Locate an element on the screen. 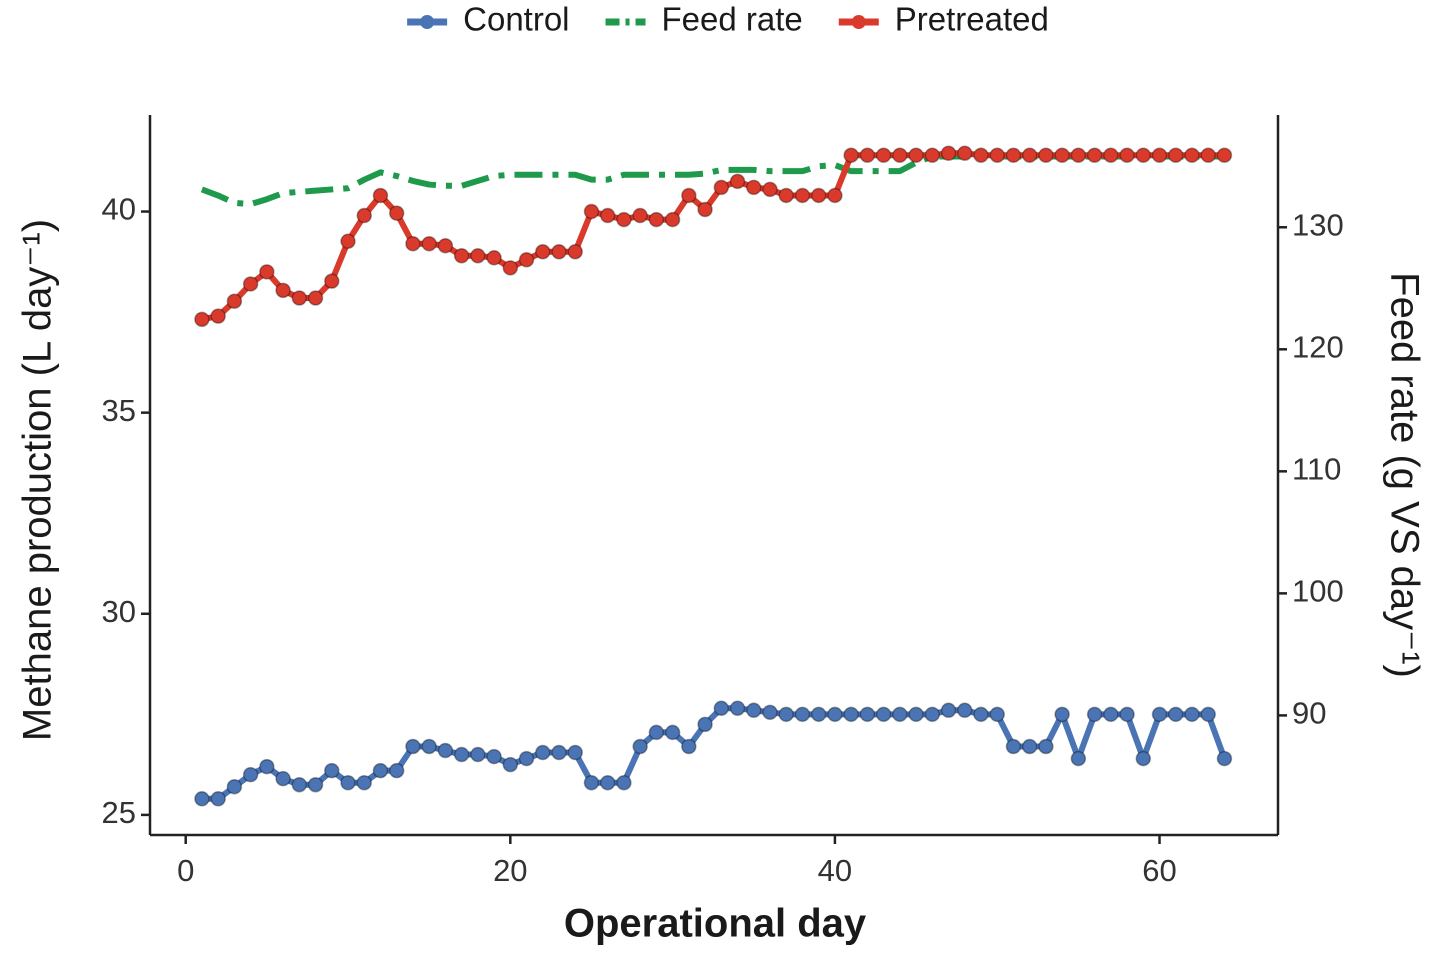  x-tick-label: 20 is located at coordinates (510, 870).